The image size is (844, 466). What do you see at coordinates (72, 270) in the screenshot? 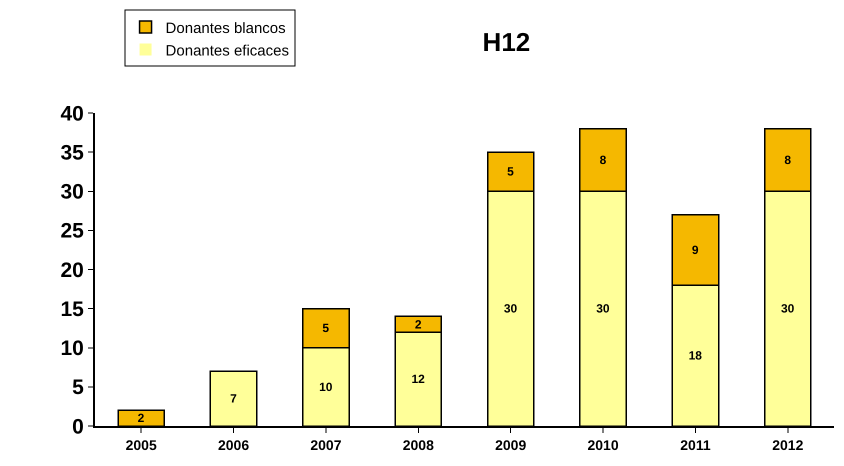
I see `y-tick-label: 20` at bounding box center [72, 270].